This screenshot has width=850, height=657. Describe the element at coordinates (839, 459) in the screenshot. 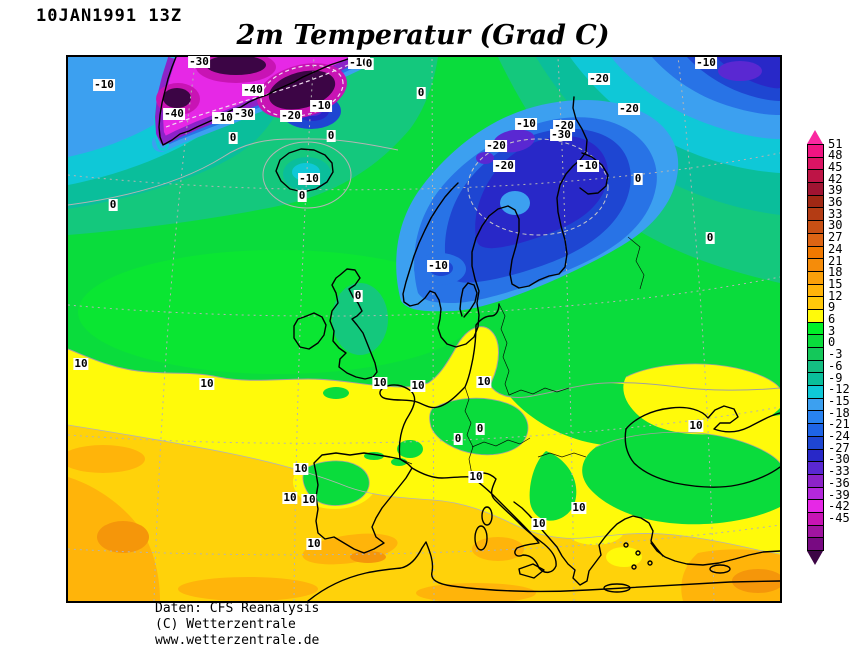

I see `legend-value: -30` at that location.